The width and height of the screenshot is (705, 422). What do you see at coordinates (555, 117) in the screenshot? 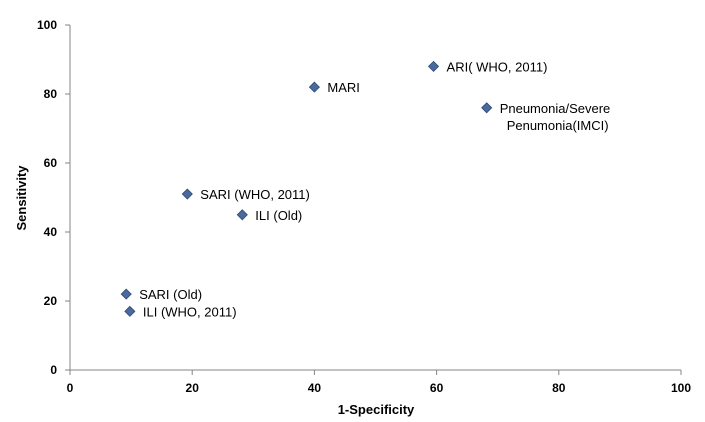
I see `data-label: Pneumonia/Severe Penumonia(IMCI)` at bounding box center [555, 117].